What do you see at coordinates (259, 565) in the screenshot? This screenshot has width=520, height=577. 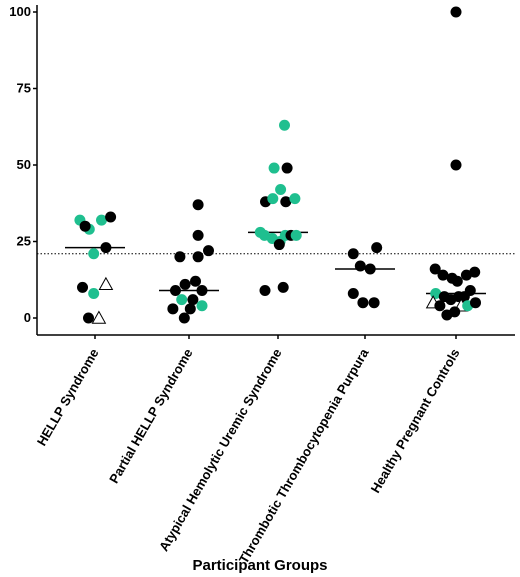 I see `x-axis-title: Participant Groups` at bounding box center [259, 565].